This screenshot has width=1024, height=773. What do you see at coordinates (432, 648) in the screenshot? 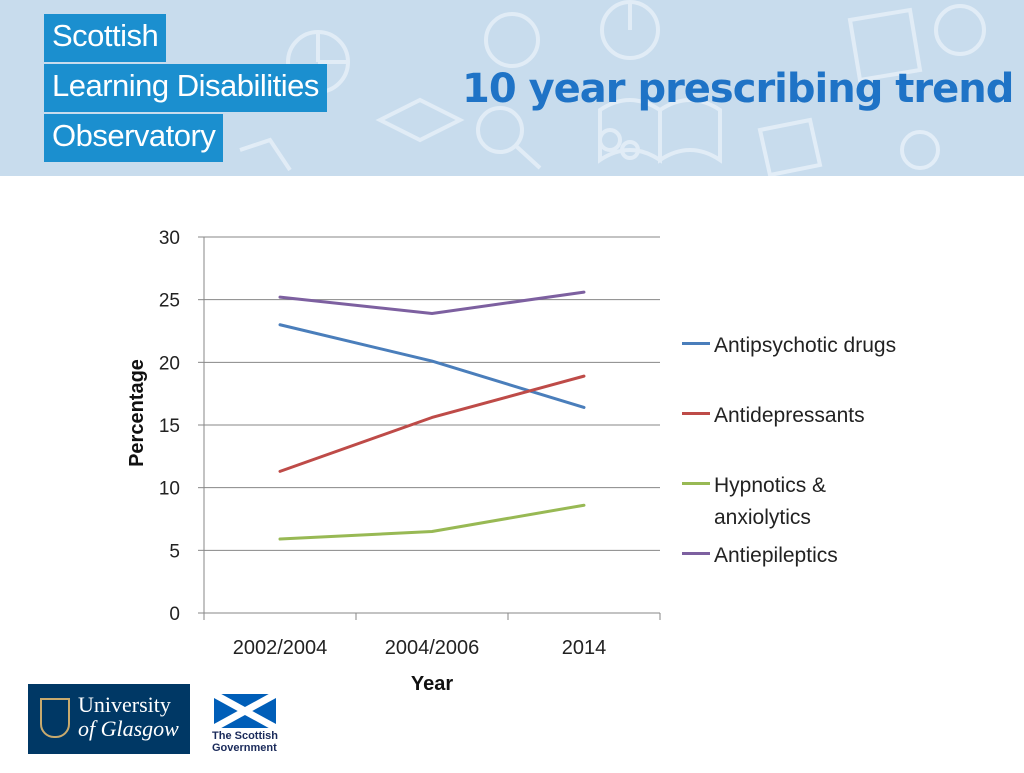
I see `x-tick-label: 2004/2006` at bounding box center [432, 648].